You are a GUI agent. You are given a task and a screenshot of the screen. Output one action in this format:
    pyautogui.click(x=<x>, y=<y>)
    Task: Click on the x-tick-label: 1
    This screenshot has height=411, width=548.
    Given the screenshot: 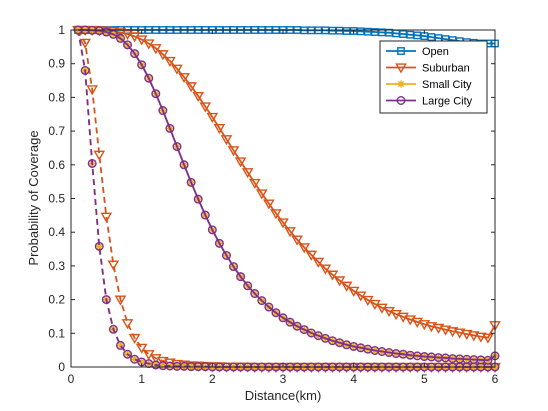 What is the action you would take?
    pyautogui.click(x=141, y=379)
    